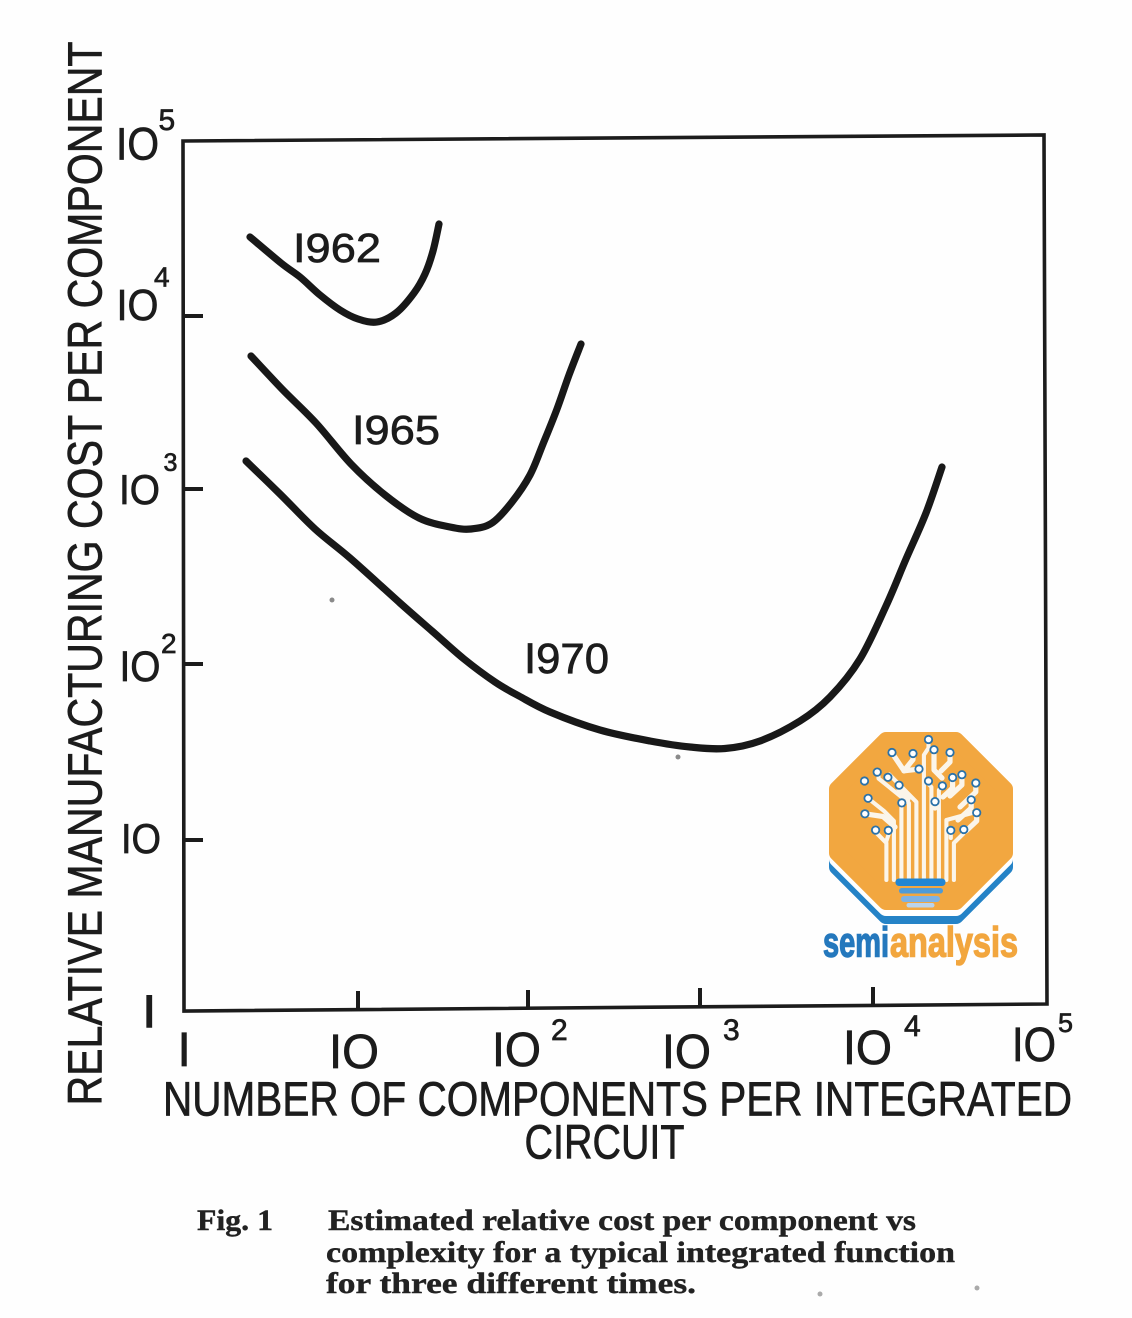  Describe the element at coordinates (566, 659) in the screenshot. I see `svg-text: I970` at that location.